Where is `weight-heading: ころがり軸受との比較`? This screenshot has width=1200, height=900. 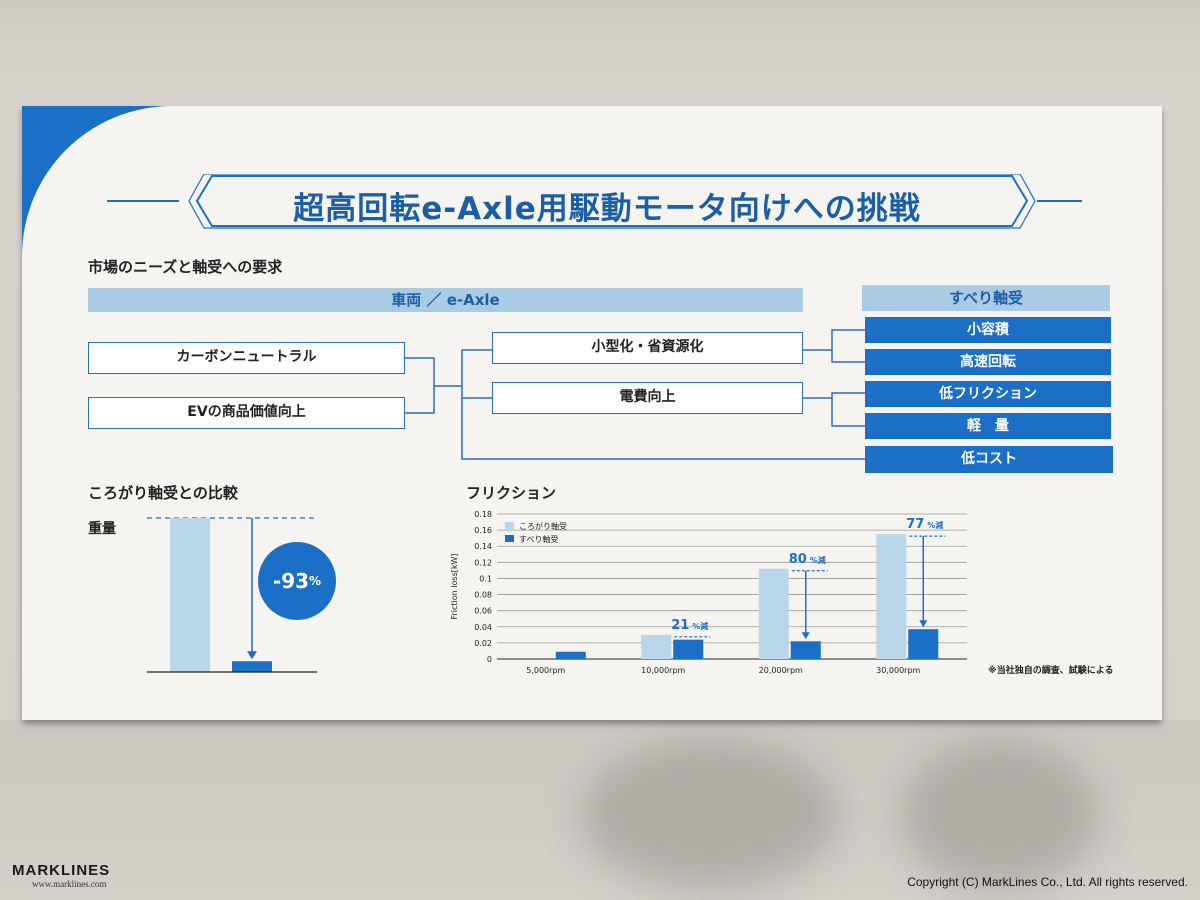 weight-heading: ころがり軸受との比較 is located at coordinates (163, 493).